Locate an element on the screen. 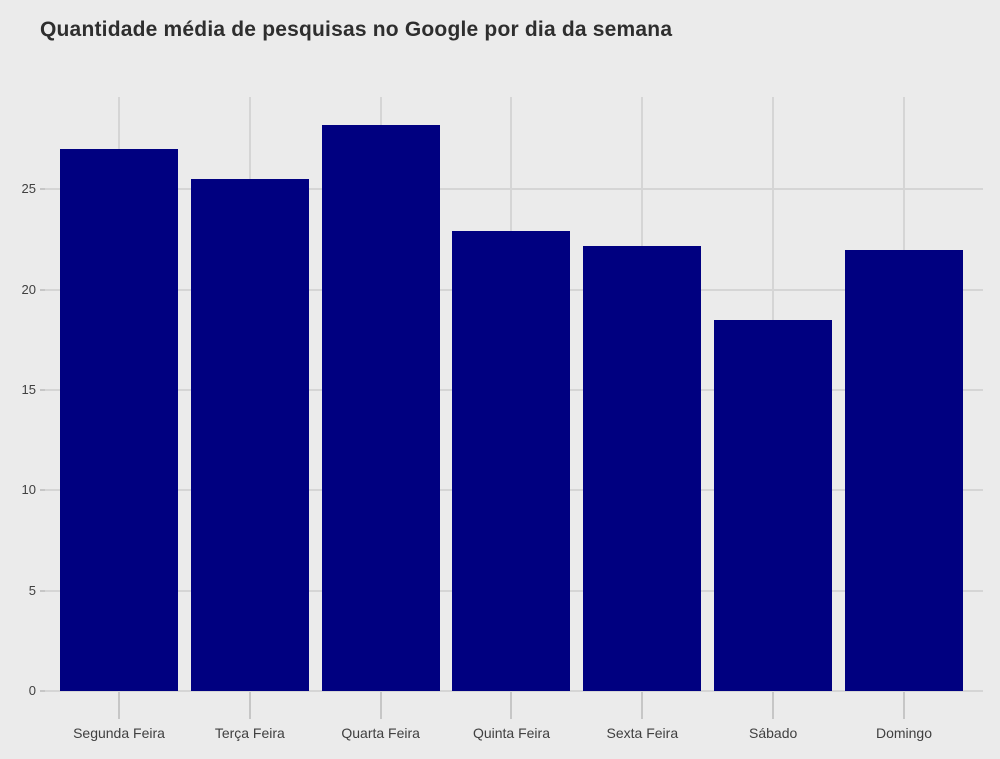  bar-terca-feira is located at coordinates (249, 435).